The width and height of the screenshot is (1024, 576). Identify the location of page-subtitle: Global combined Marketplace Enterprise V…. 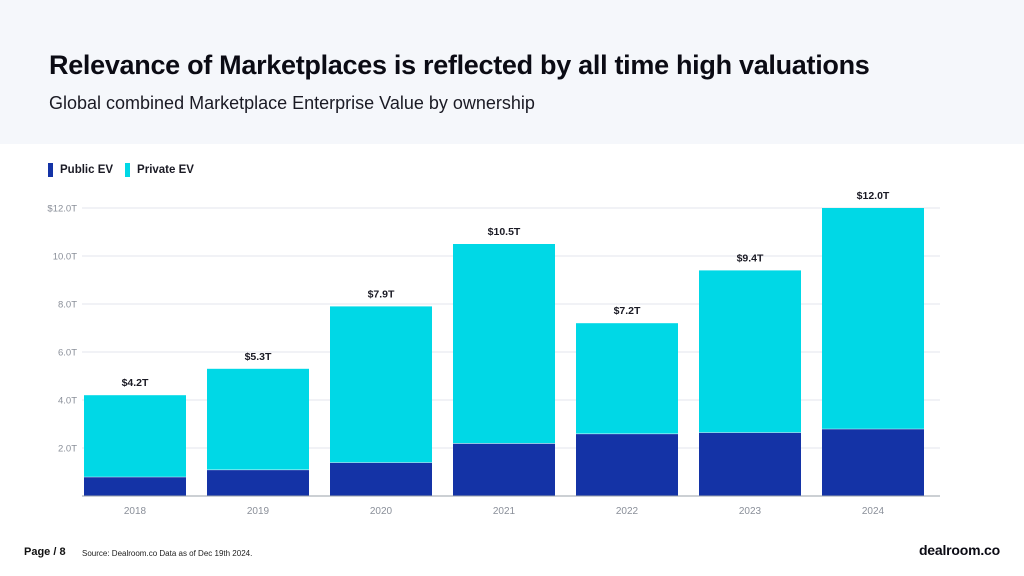
(292, 103).